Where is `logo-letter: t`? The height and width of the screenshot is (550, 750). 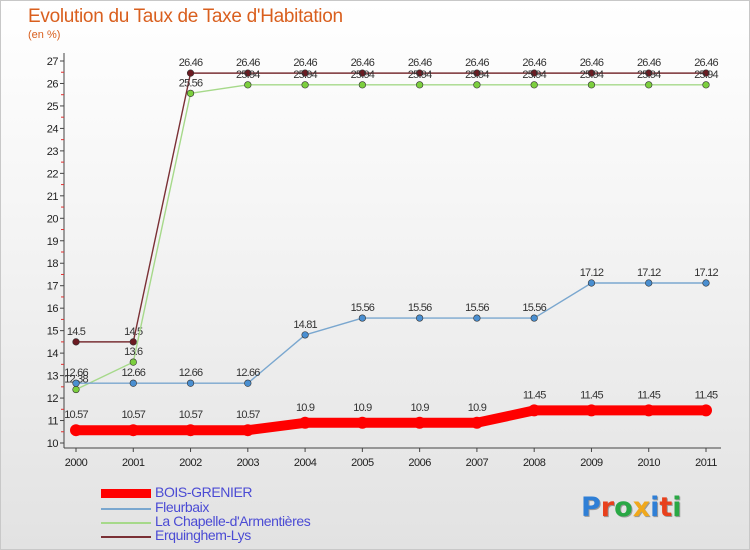 logo-letter: t is located at coordinates (666, 507).